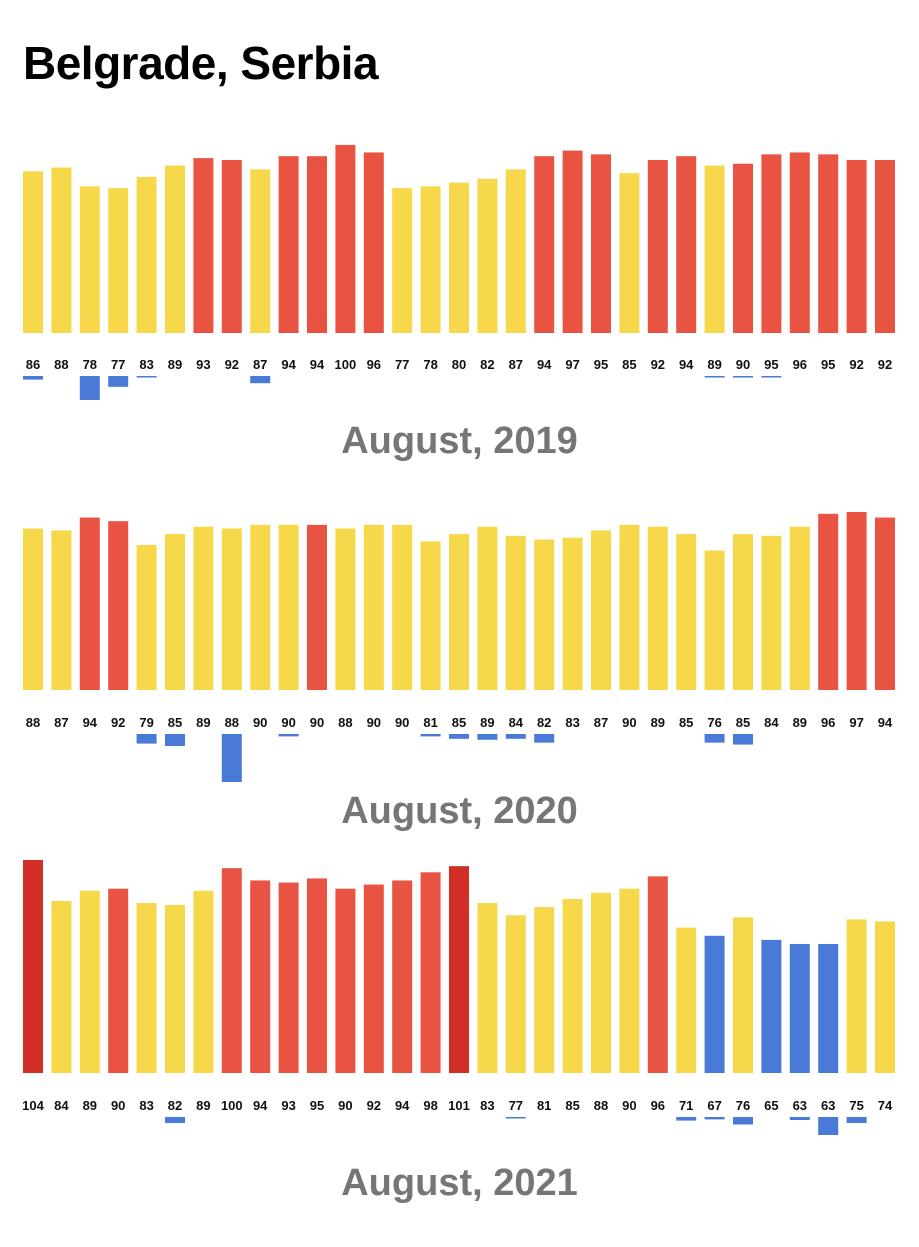 The height and width of the screenshot is (1247, 919). What do you see at coordinates (118, 722) in the screenshot?
I see `value-label-day-4: 92` at bounding box center [118, 722].